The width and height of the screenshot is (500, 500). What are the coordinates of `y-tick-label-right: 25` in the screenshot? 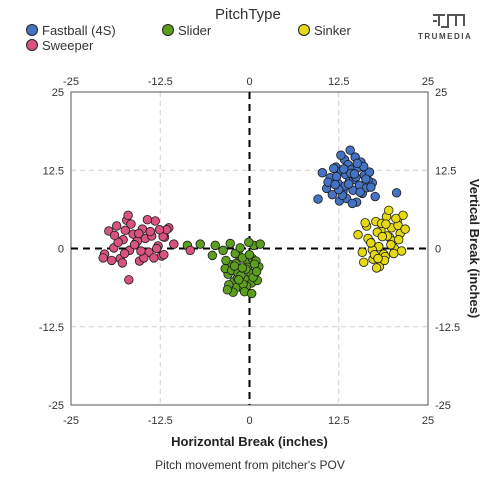 It's located at (441, 93).